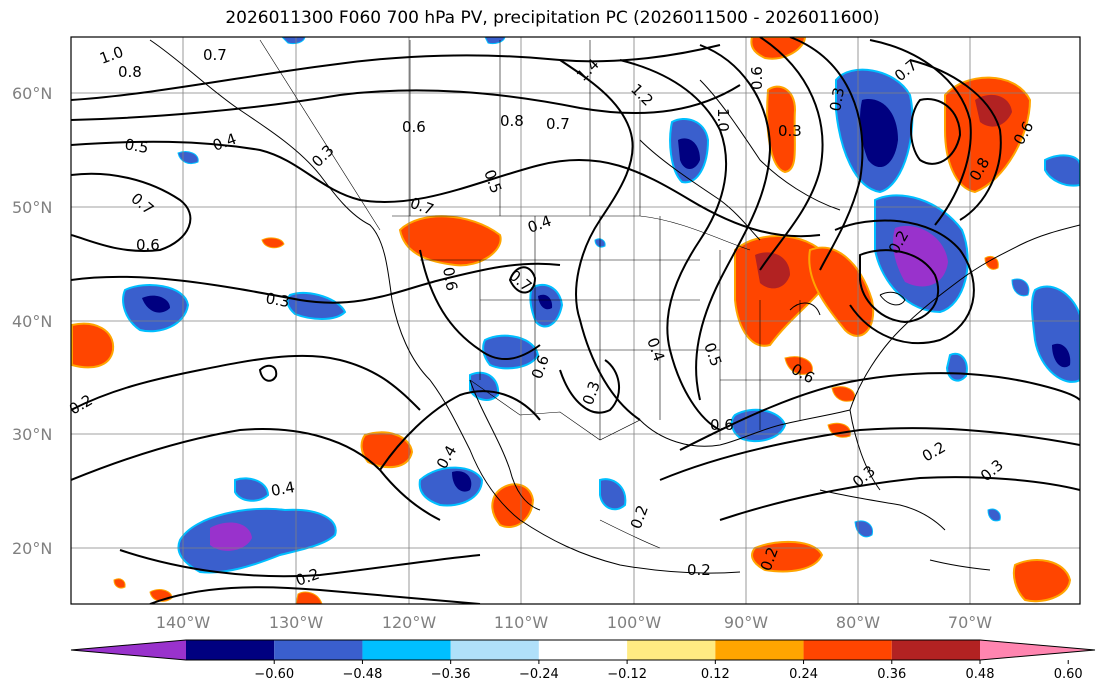 The width and height of the screenshot is (1105, 698). Describe the element at coordinates (409, 622) in the screenshot. I see `lon-label: 120°W` at that location.